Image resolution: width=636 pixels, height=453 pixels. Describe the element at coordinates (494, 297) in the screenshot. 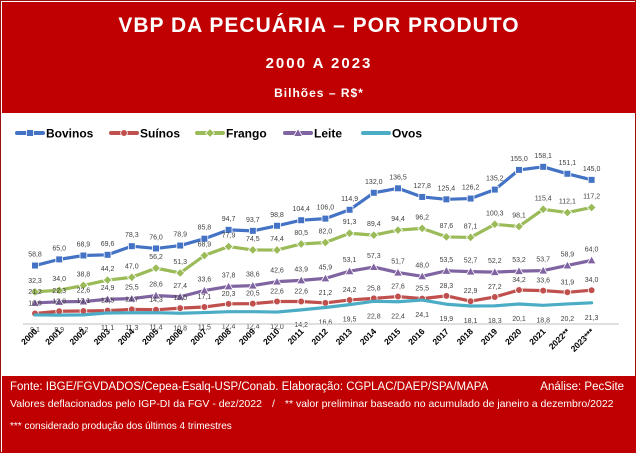

I see `point-suinos-2019` at that location.